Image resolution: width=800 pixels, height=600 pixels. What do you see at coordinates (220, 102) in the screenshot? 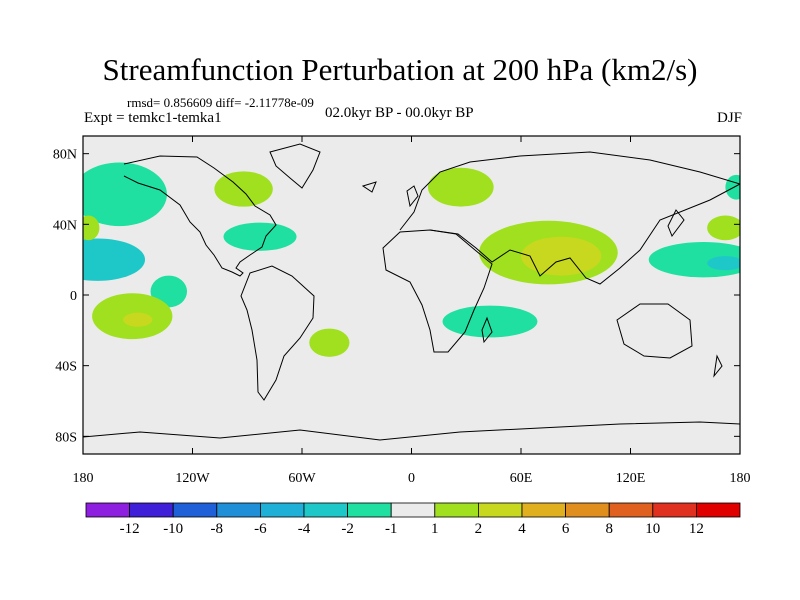
I see `stats-text: rmsd= 0.856609 diff= -2.11778e-09` at bounding box center [220, 102].